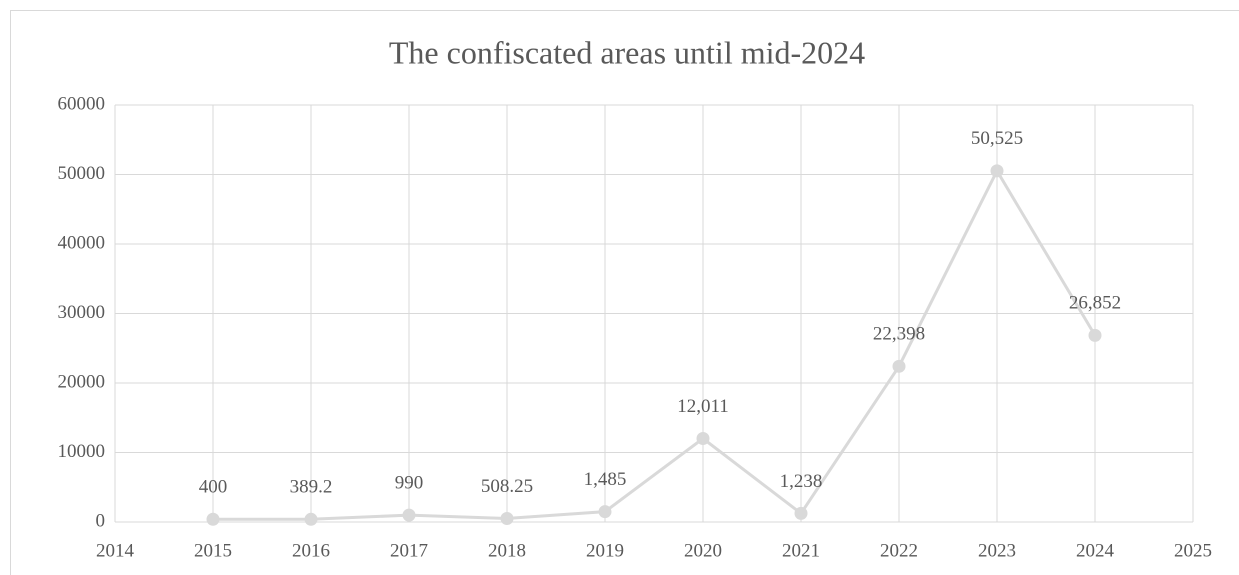 The height and width of the screenshot is (575, 1239). What do you see at coordinates (605, 550) in the screenshot?
I see `x-tick-label: 2019` at bounding box center [605, 550].